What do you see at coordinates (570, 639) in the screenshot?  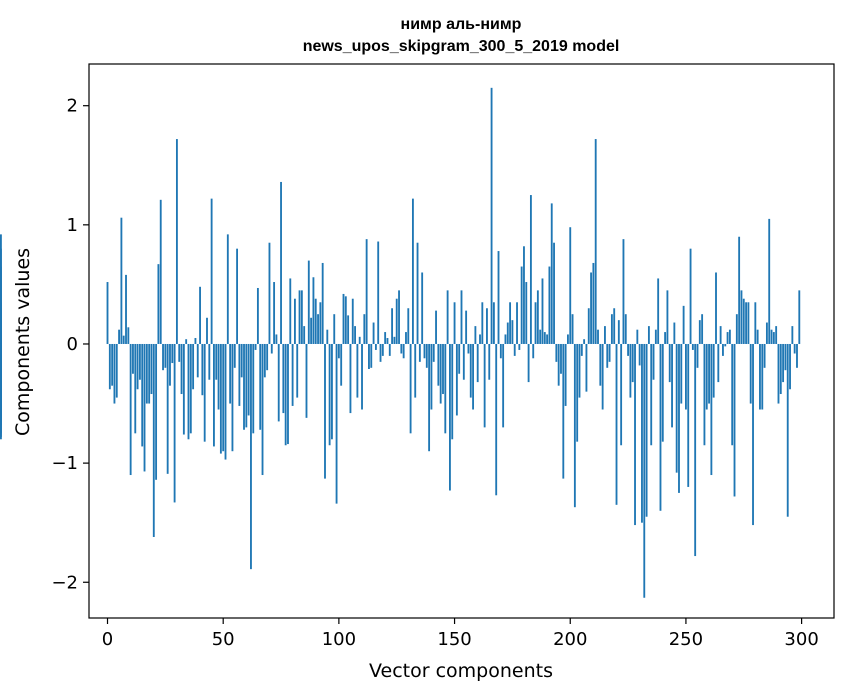 I see `x-tick-label-200: 200` at bounding box center [570, 639].